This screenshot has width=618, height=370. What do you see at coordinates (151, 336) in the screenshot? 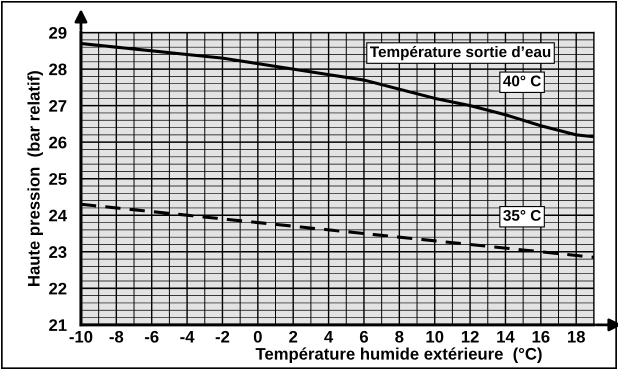
I see `x-tick-label: -6` at bounding box center [151, 336].